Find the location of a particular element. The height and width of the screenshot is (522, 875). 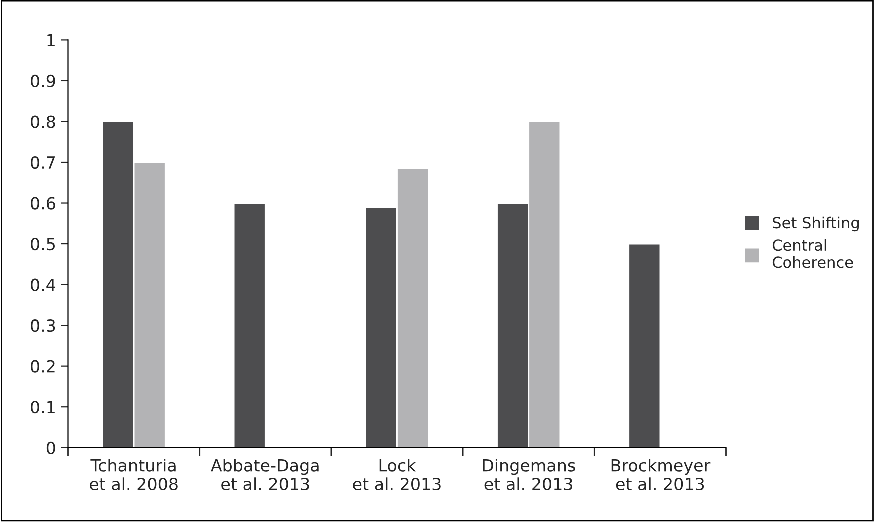

x-tick-label: Tchanturia et al. 2008 is located at coordinates (134, 474).